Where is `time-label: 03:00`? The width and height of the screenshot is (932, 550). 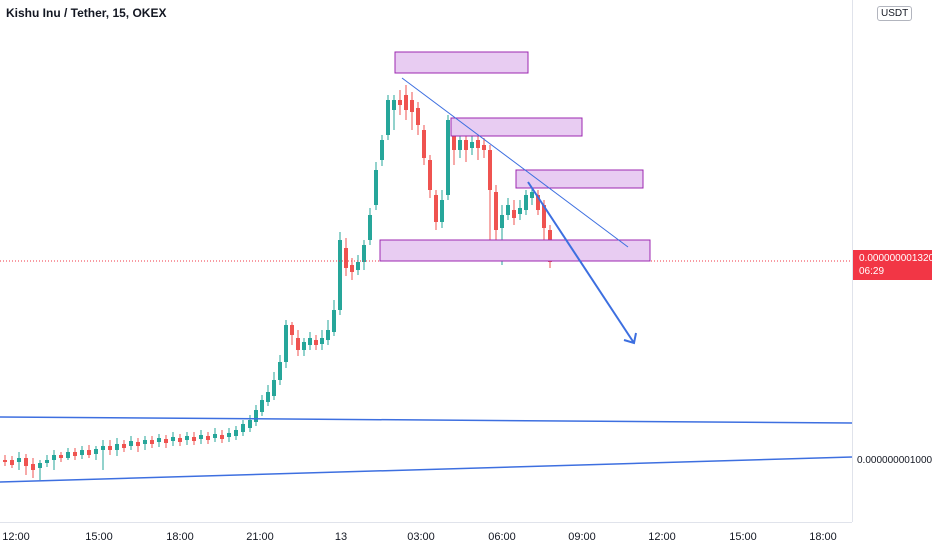 time-label: 03:00 is located at coordinates (421, 537).